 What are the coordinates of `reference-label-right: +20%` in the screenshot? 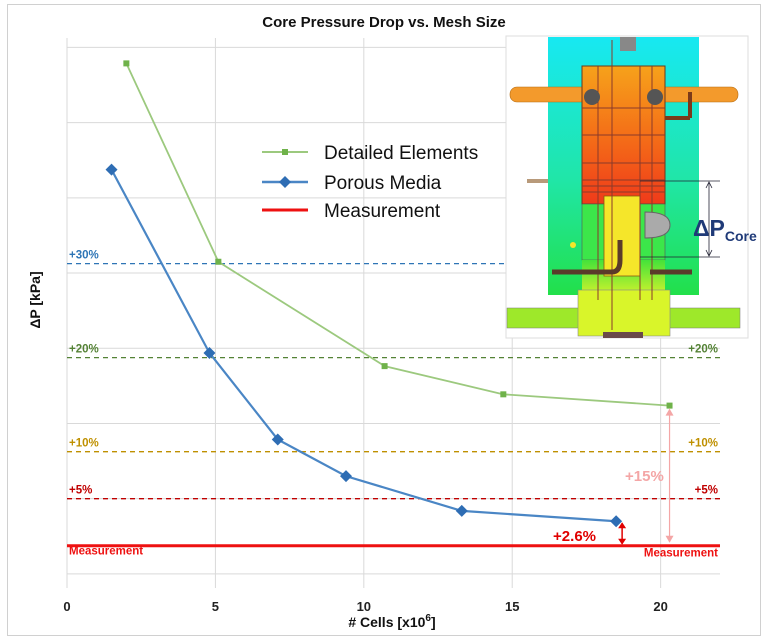 It's located at (703, 350).